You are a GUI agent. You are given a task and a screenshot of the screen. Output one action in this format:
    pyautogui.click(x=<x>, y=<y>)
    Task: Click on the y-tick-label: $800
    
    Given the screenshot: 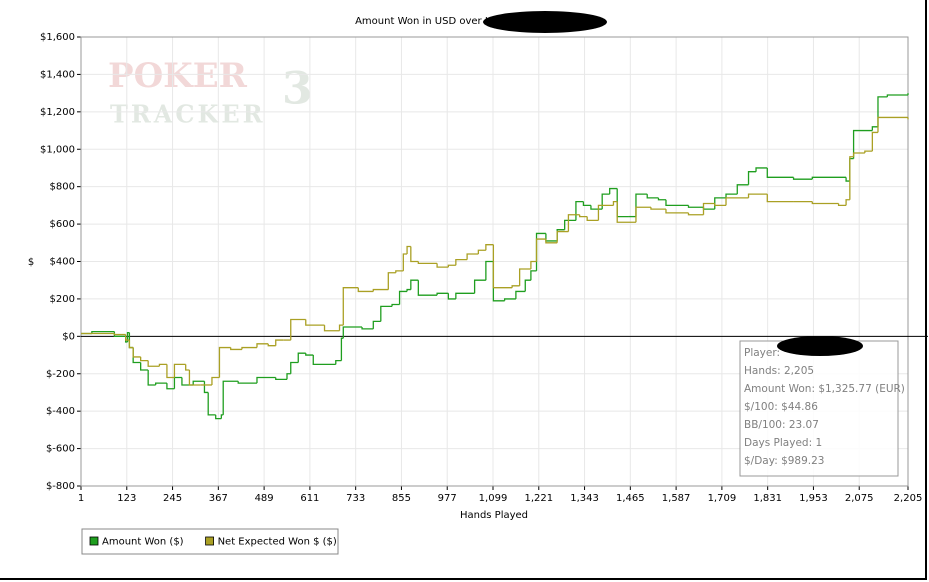 What is the action you would take?
    pyautogui.click(x=62, y=187)
    